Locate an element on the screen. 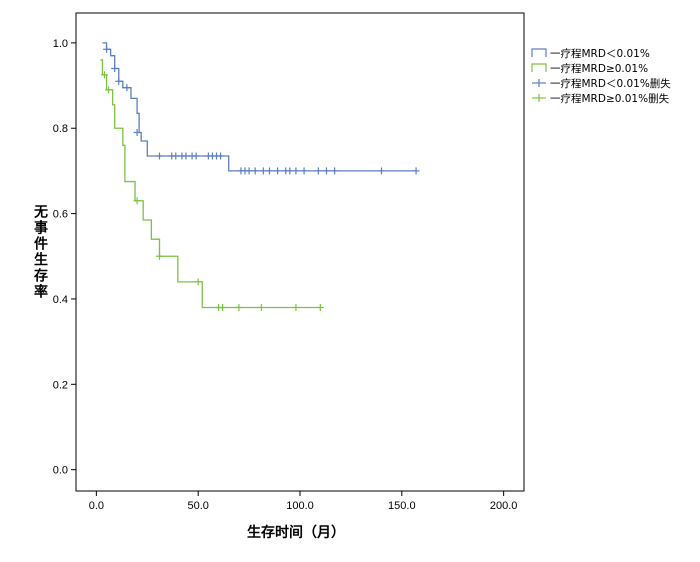 The height and width of the screenshot is (562, 700). x-tick-label: 100.0 is located at coordinates (300, 506).